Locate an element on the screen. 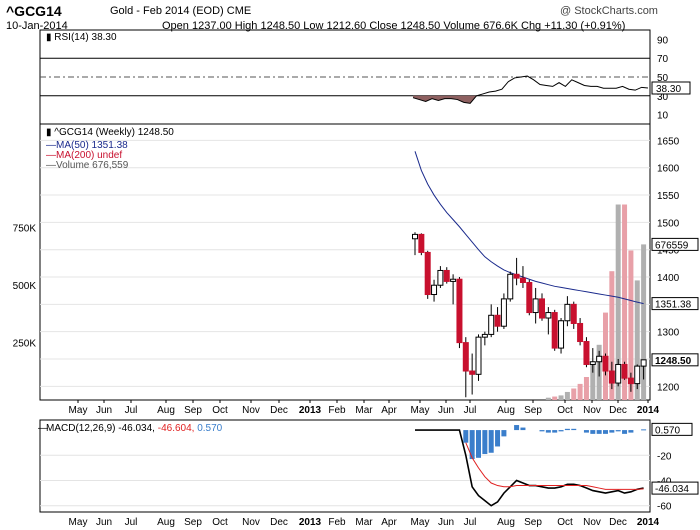 The width and height of the screenshot is (700, 530). close-last-value: 1248.50 is located at coordinates (673, 361).